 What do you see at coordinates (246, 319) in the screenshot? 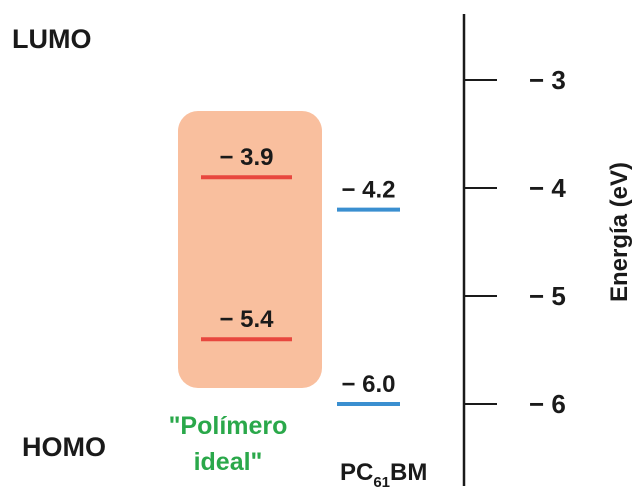
I see `ideal-homo-level-label: − 5.4` at bounding box center [246, 319].